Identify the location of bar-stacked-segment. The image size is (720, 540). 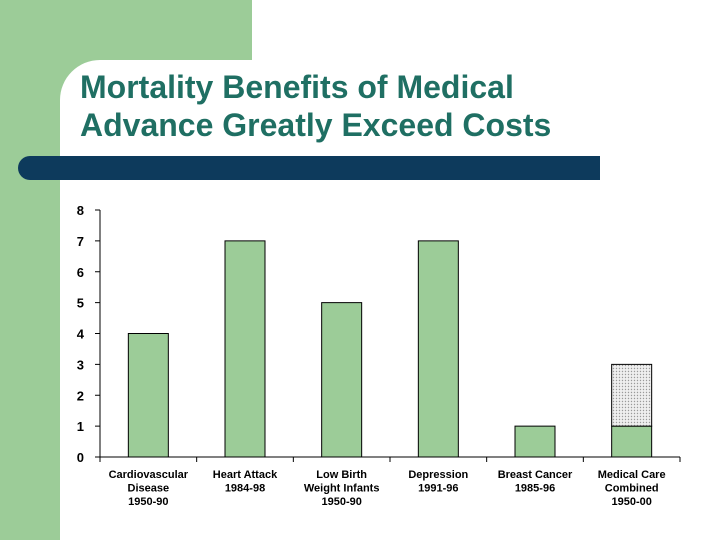
(632, 395).